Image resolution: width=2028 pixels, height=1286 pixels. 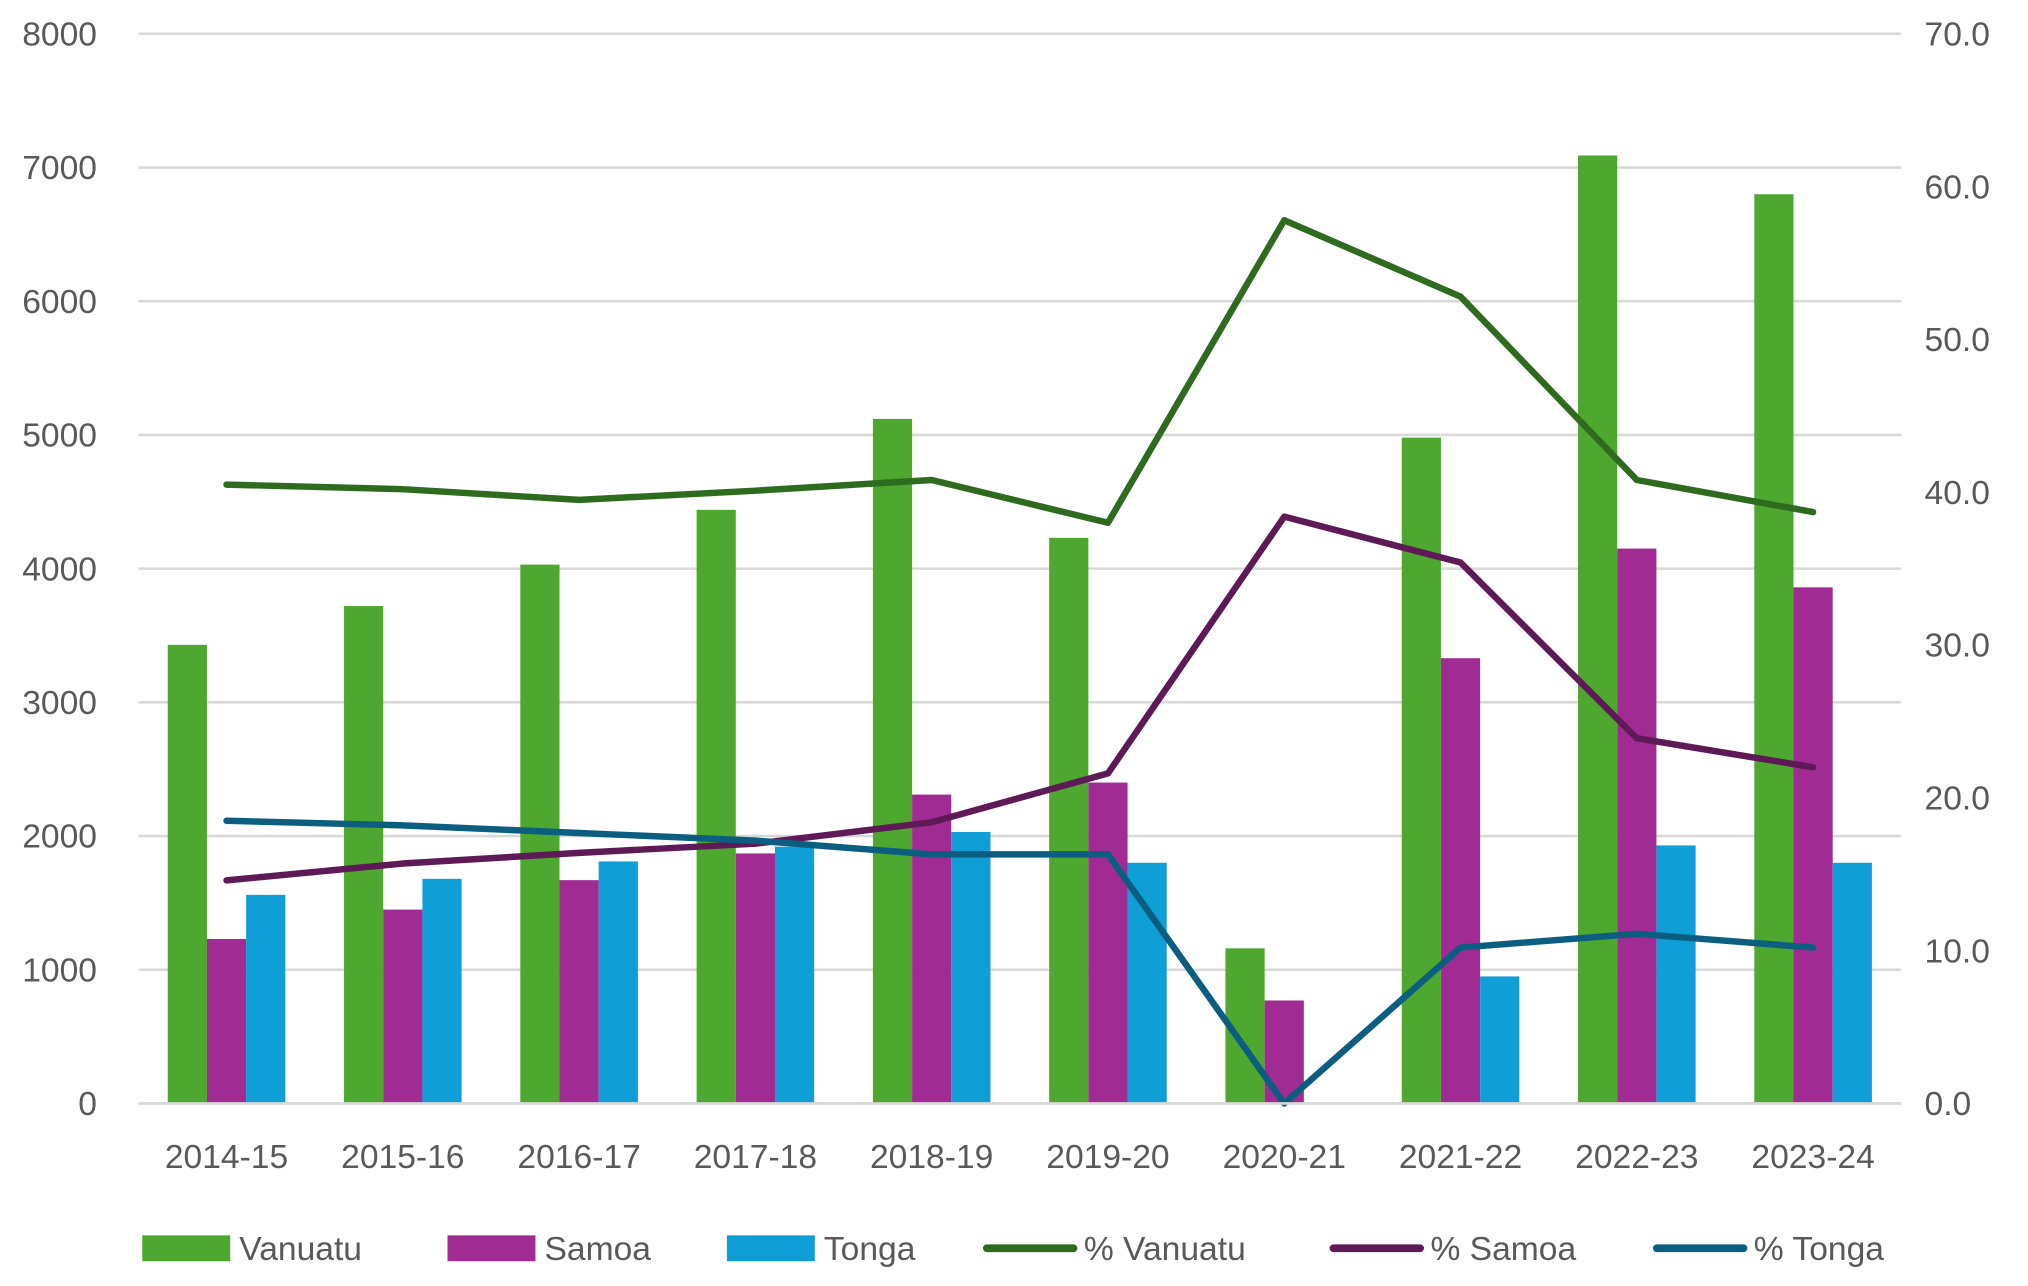 I want to click on y-right-tick-label: 0.0, so click(x=1948, y=1104).